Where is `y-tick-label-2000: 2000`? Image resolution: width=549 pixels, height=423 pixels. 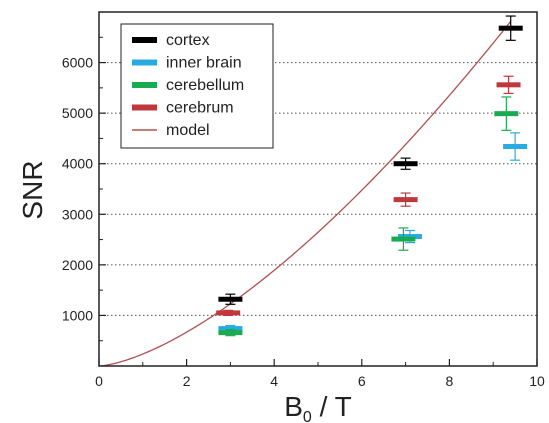 y-tick-label-2000: 2000 is located at coordinates (77, 265).